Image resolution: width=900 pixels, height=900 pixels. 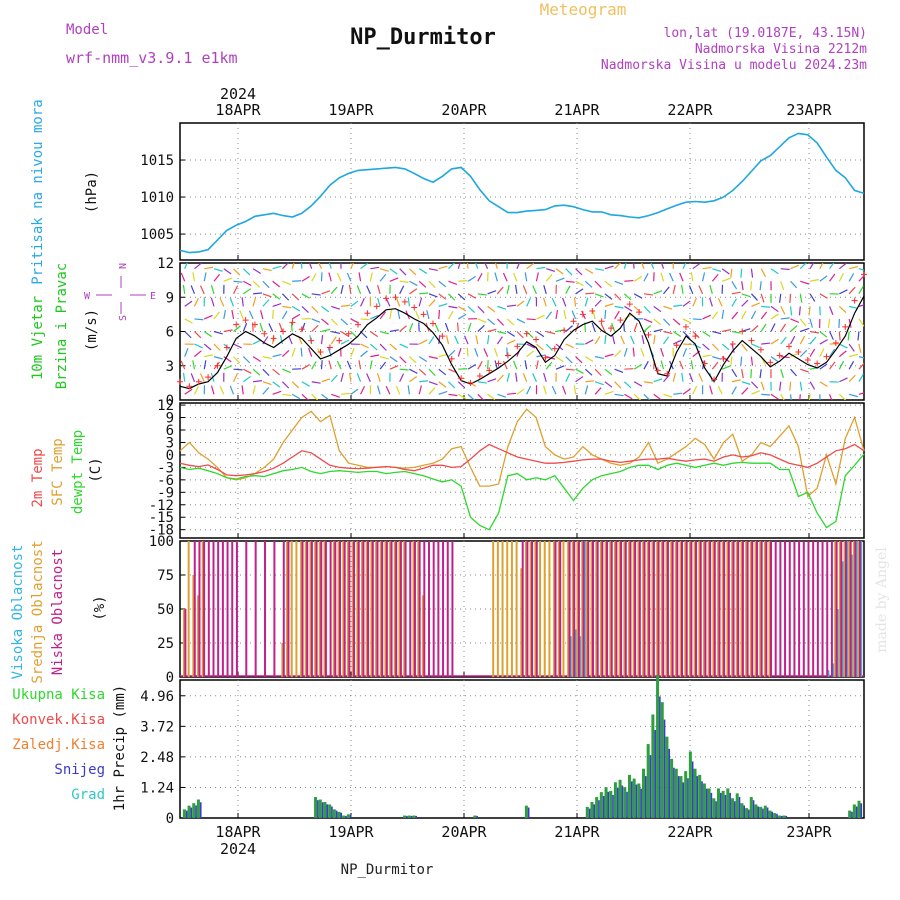 What do you see at coordinates (58, 471) in the screenshot?
I see `temp-ylabel-2: SFC Temp` at bounding box center [58, 471].